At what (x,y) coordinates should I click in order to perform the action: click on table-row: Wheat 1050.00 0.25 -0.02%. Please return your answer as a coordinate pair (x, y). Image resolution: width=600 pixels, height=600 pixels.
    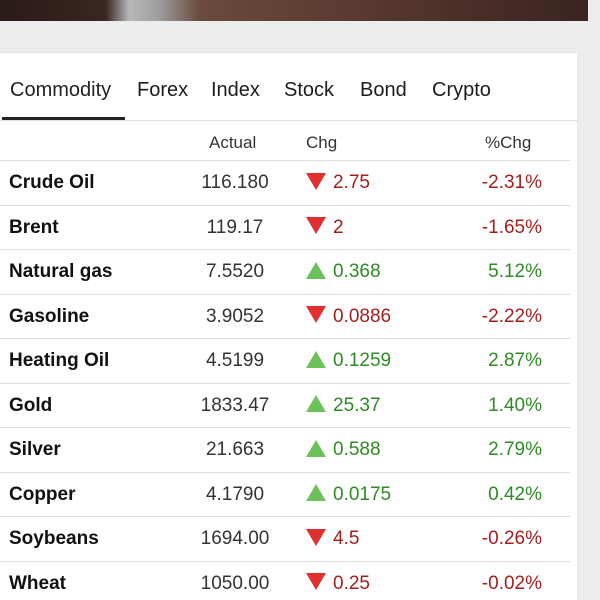
    Looking at the image, I should click on (285, 581).